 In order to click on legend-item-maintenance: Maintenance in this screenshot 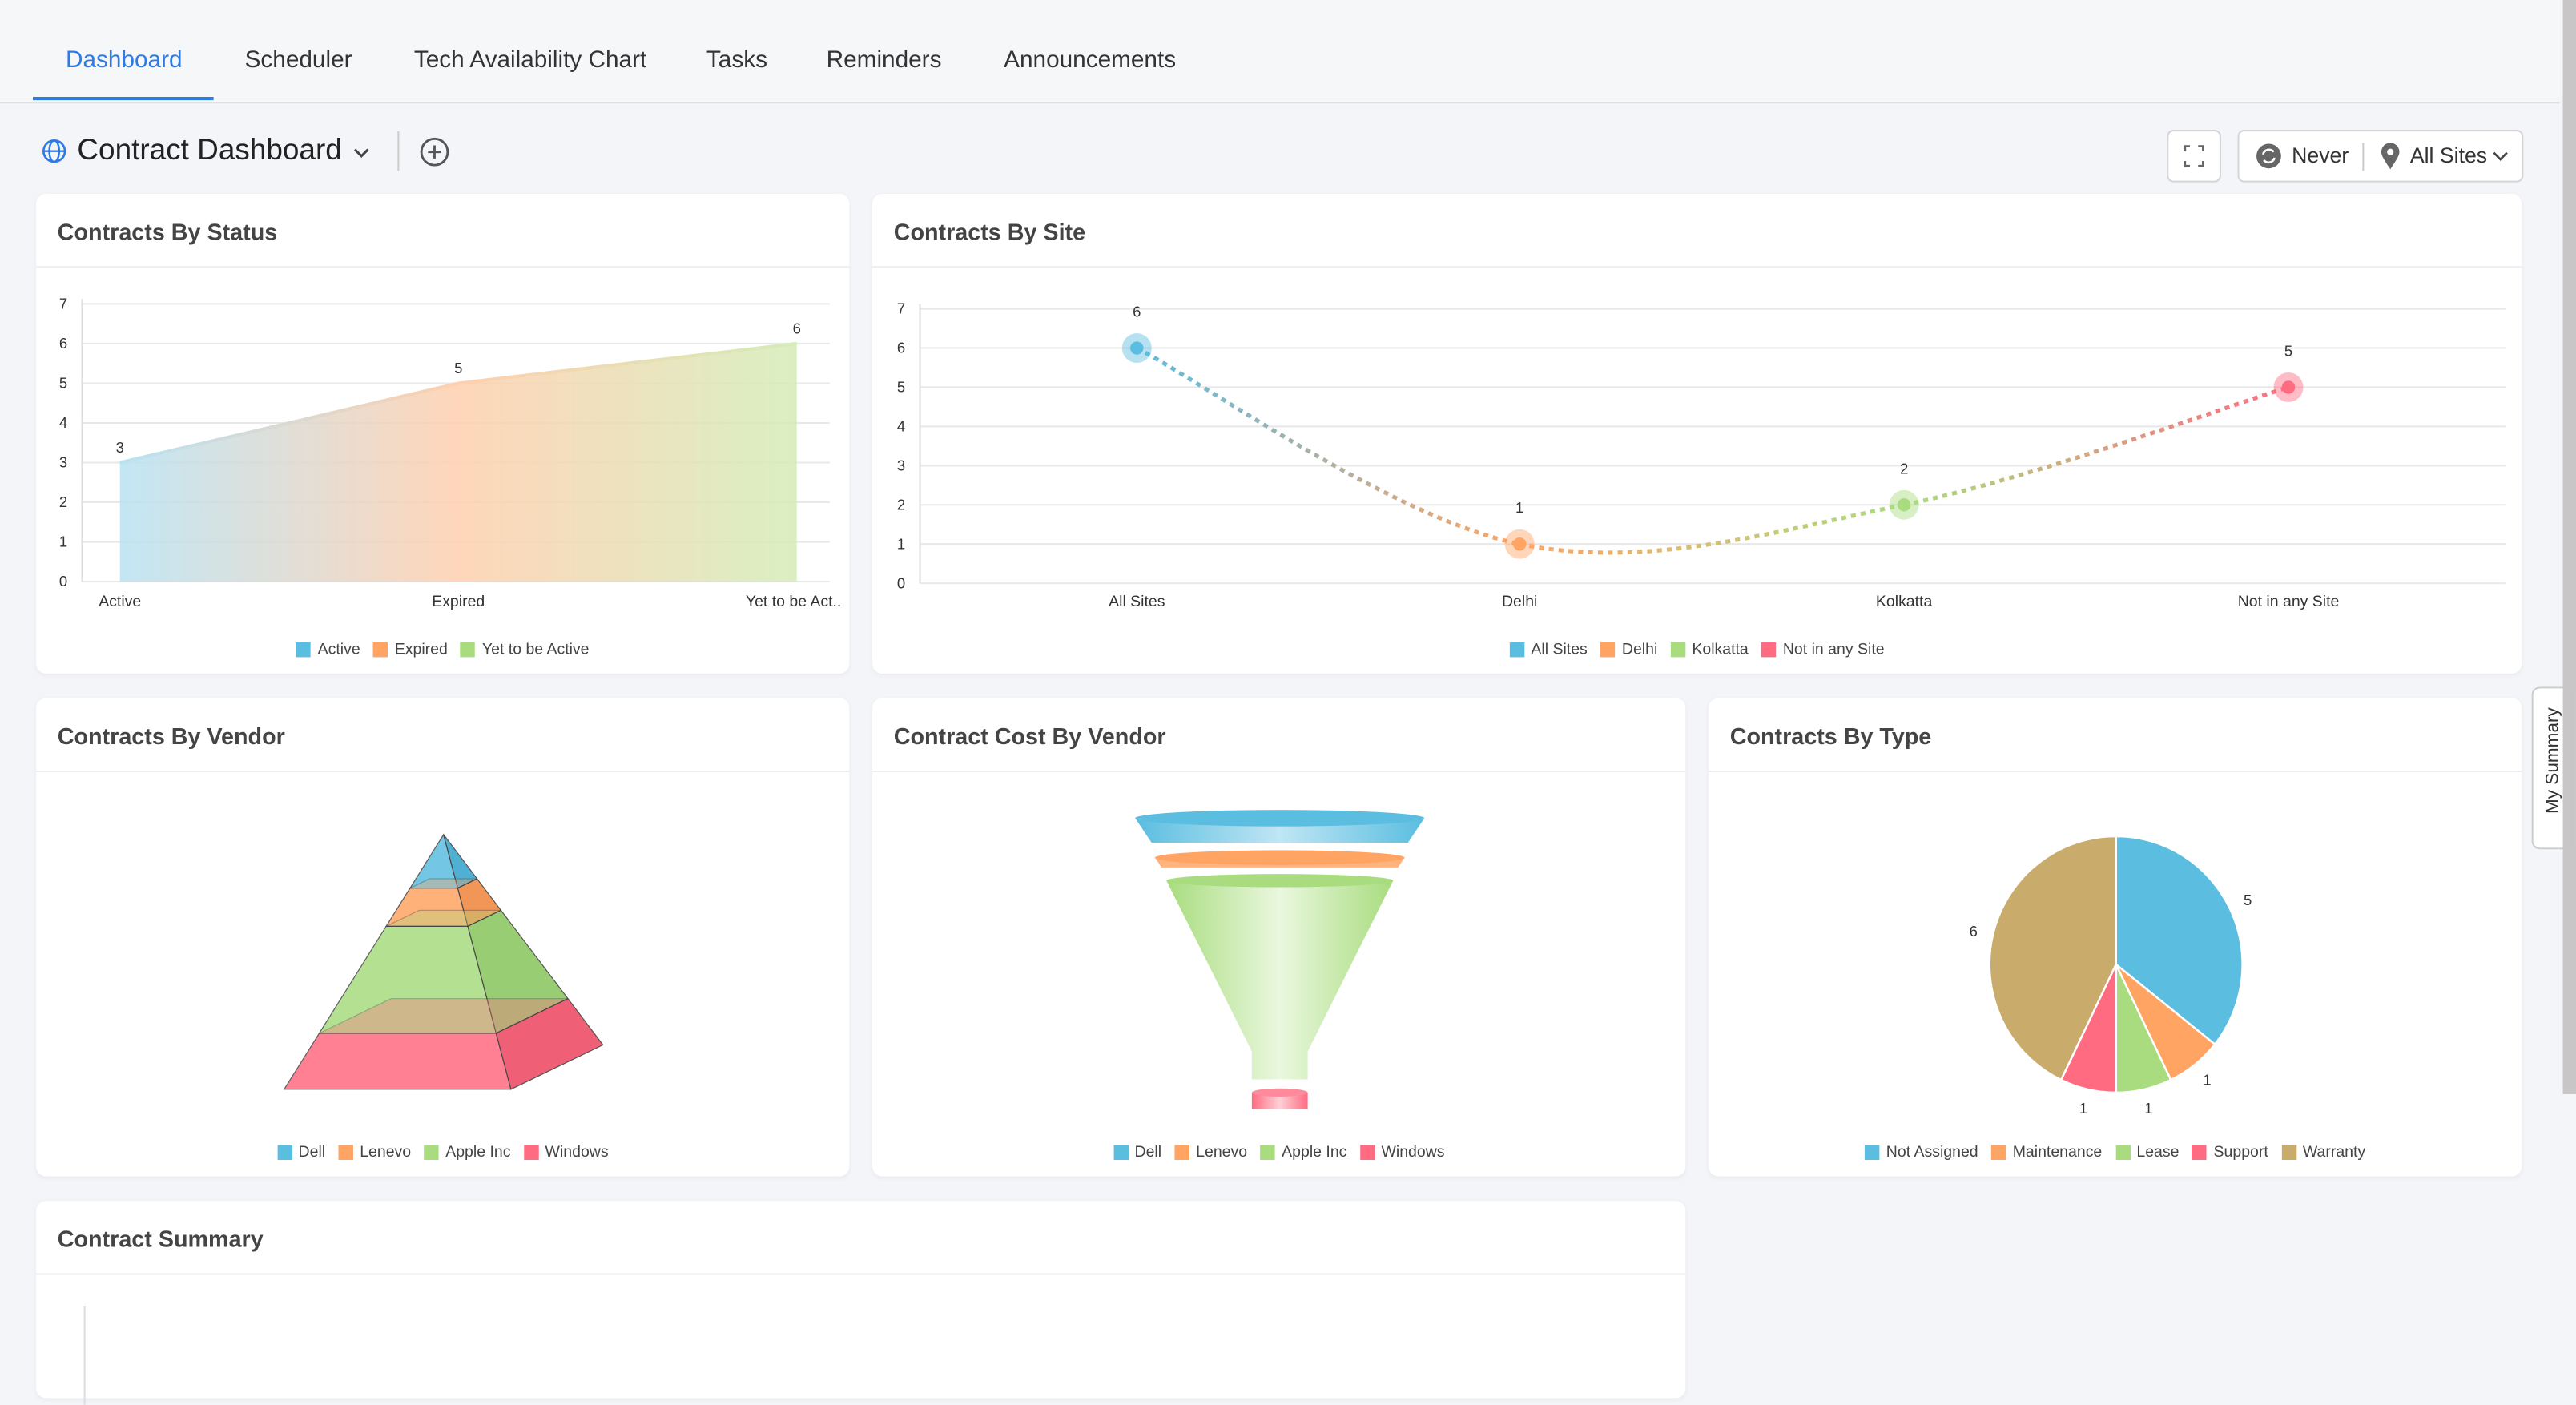, I will do `click(2047, 1152)`.